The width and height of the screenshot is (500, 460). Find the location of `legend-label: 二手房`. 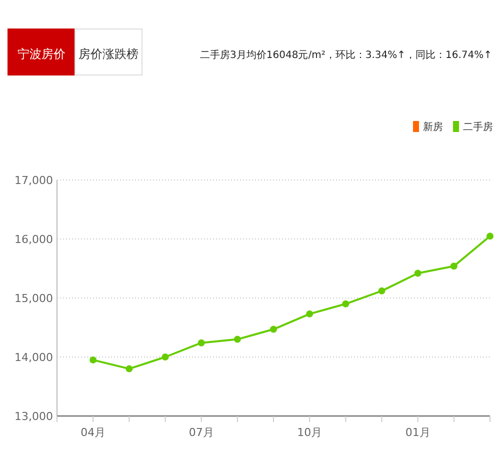

legend-label: 二手房 is located at coordinates (478, 127).